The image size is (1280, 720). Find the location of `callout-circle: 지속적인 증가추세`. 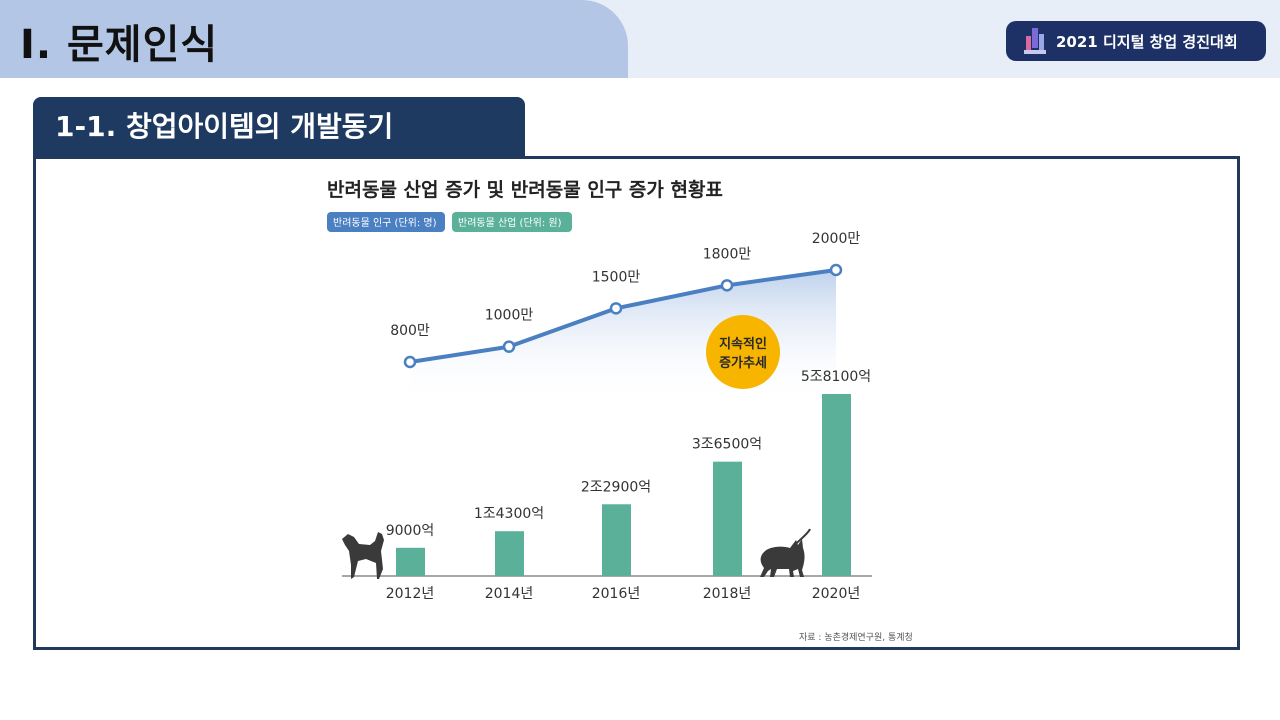

callout-circle: 지속적인 증가추세 is located at coordinates (743, 352).